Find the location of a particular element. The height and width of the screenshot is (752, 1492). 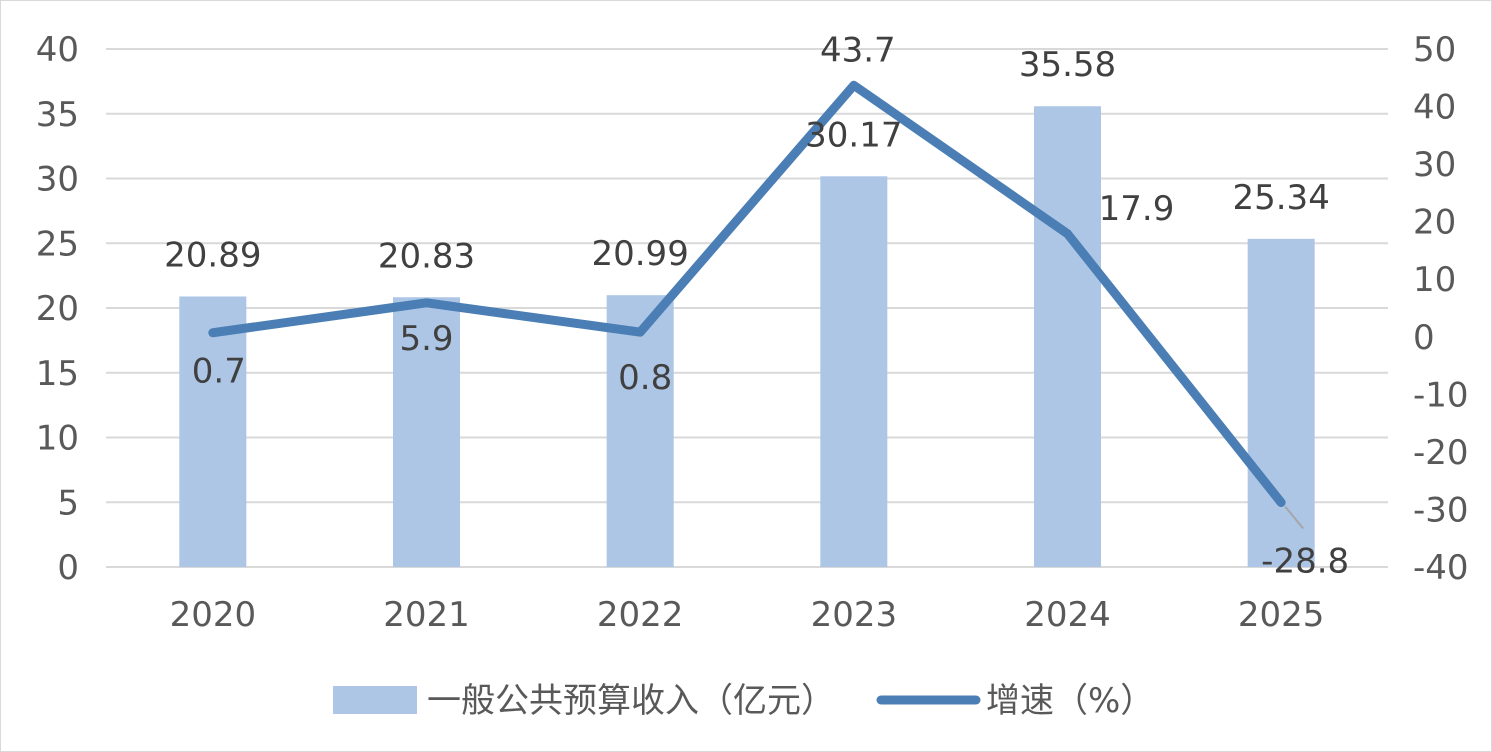

left-axis: 0 5 10 15 20 25 30 35 40 is located at coordinates (57, 309).